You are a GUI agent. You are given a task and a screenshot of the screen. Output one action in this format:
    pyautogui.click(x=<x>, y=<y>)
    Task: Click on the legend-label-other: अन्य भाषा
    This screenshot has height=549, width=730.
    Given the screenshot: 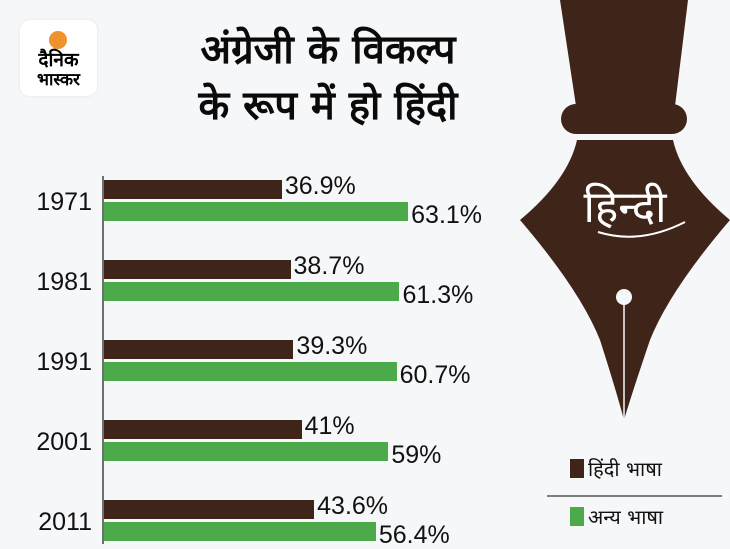 What is the action you would take?
    pyautogui.click(x=626, y=517)
    